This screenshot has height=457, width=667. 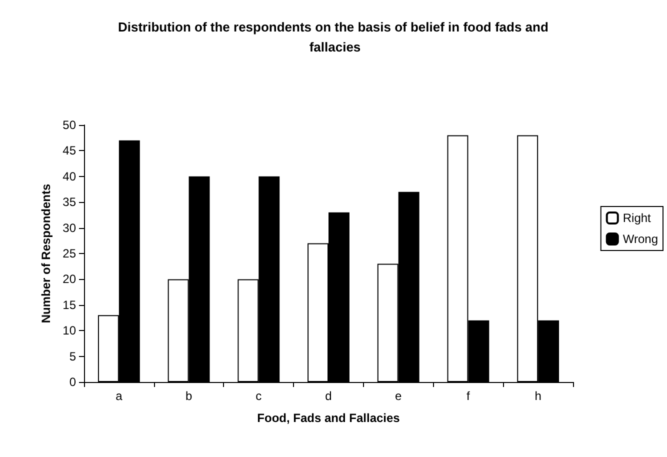 I want to click on y-tick-label: 0, so click(x=72, y=382).